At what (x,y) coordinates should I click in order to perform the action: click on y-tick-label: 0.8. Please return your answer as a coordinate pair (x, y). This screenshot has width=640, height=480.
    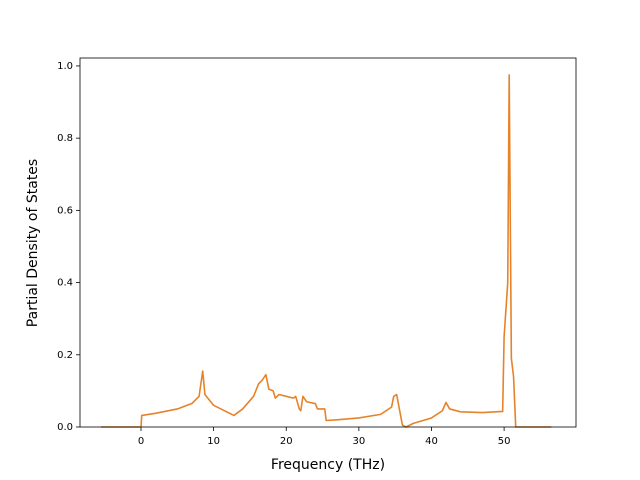
    Looking at the image, I should click on (65, 138).